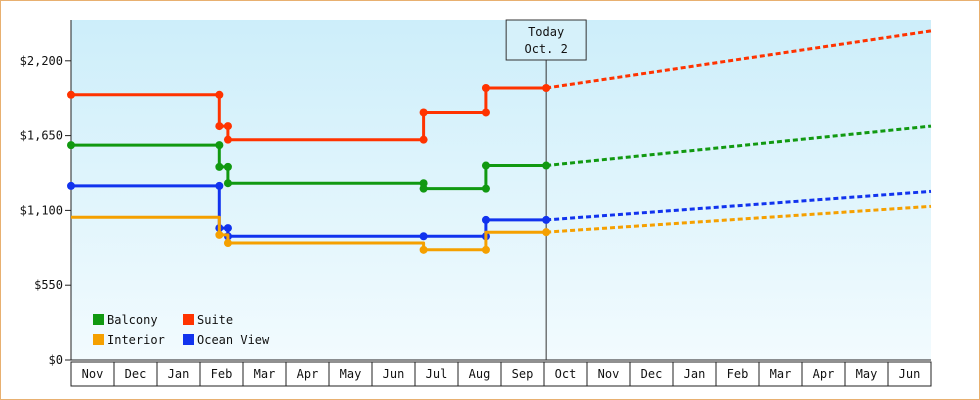  What do you see at coordinates (566, 374) in the screenshot?
I see `x-tick-label: Oct` at bounding box center [566, 374].